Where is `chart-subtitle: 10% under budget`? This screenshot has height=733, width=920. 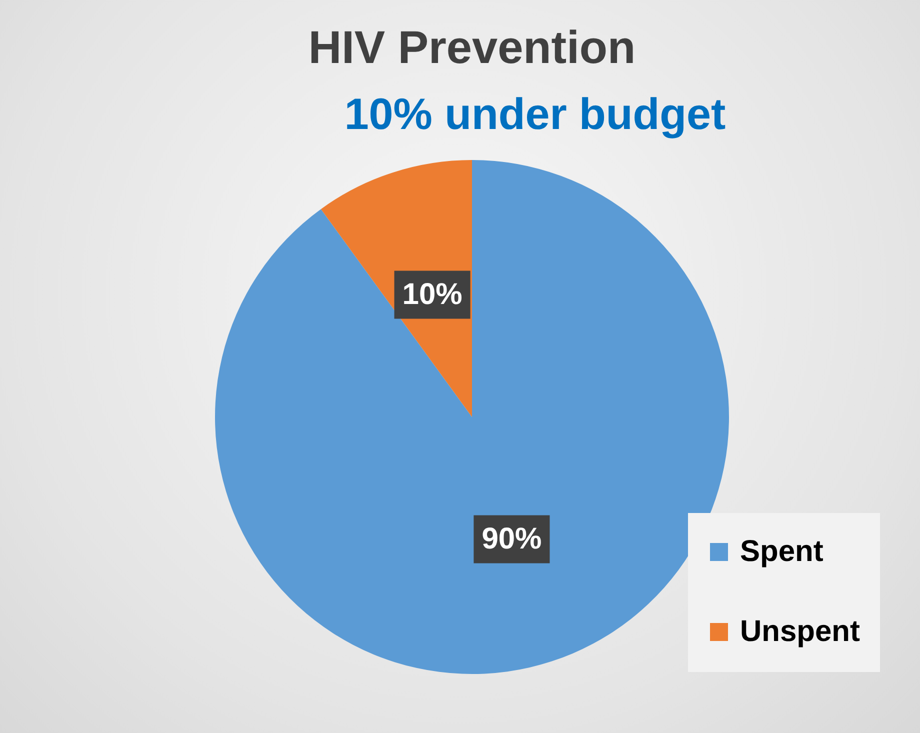
chart-subtitle: 10% under budget is located at coordinates (535, 115).